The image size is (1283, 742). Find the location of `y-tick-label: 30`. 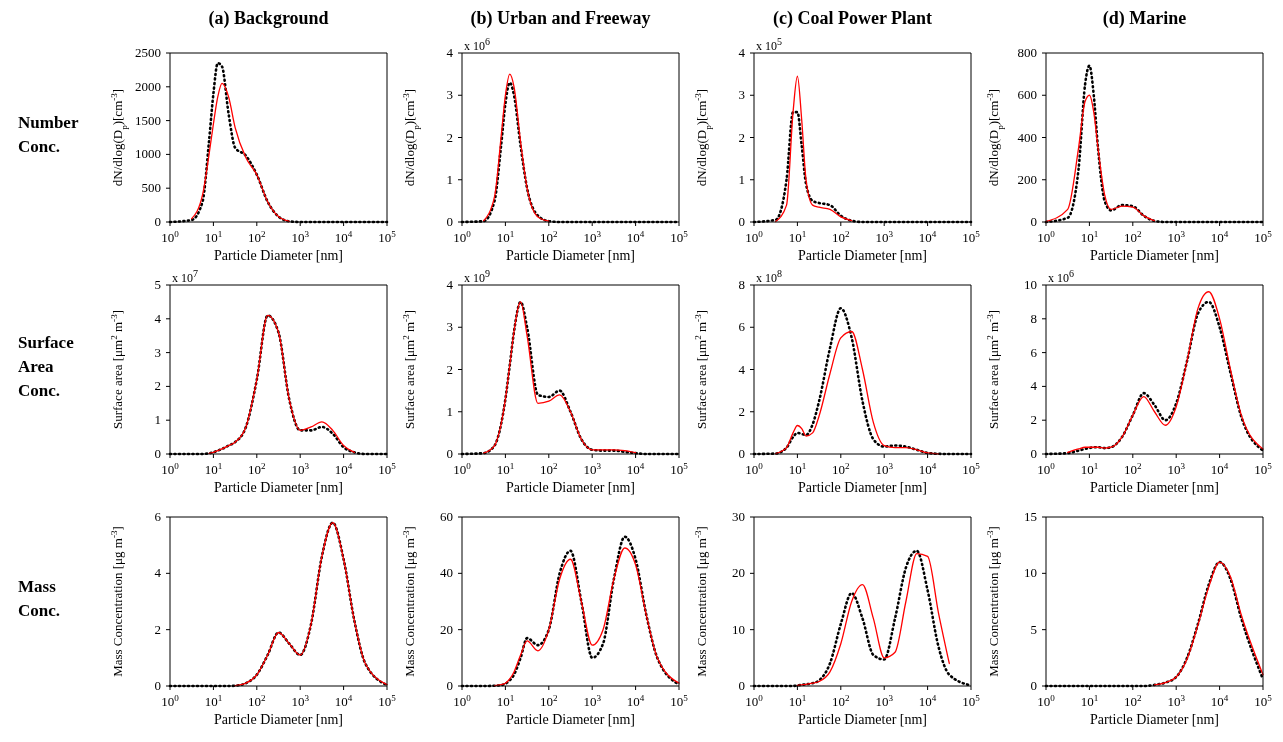

y-tick-label: 30 is located at coordinates (738, 516).